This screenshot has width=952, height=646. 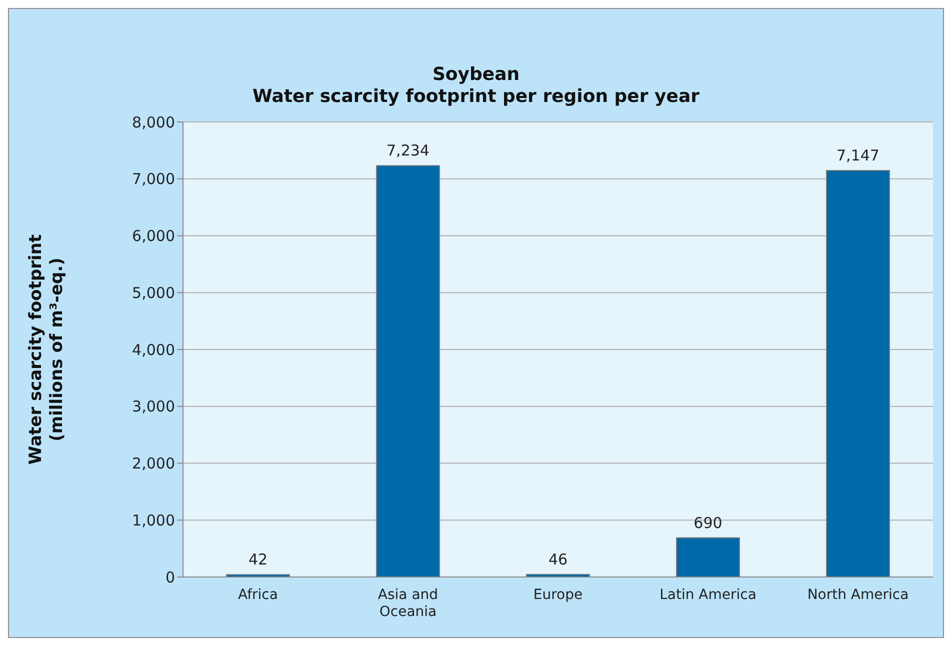 What do you see at coordinates (153, 349) in the screenshot?
I see `y-tick-label: 4,000` at bounding box center [153, 349].